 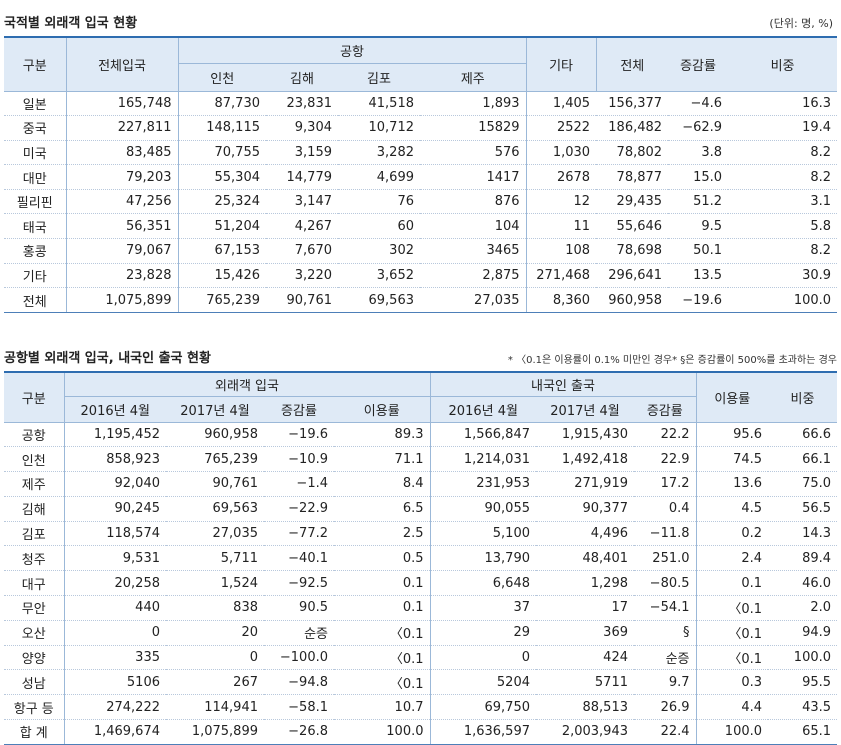 I want to click on table-cell: 20,258, so click(x=115, y=583).